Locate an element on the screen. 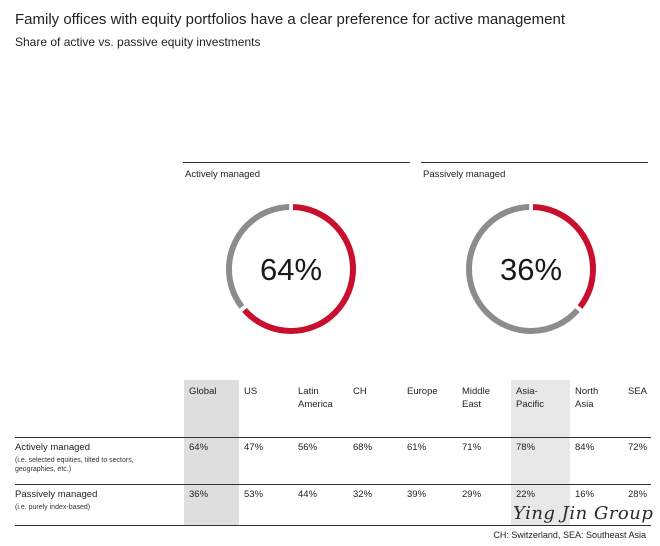  donut-passive: Passively managed 36% is located at coordinates (534, 252).